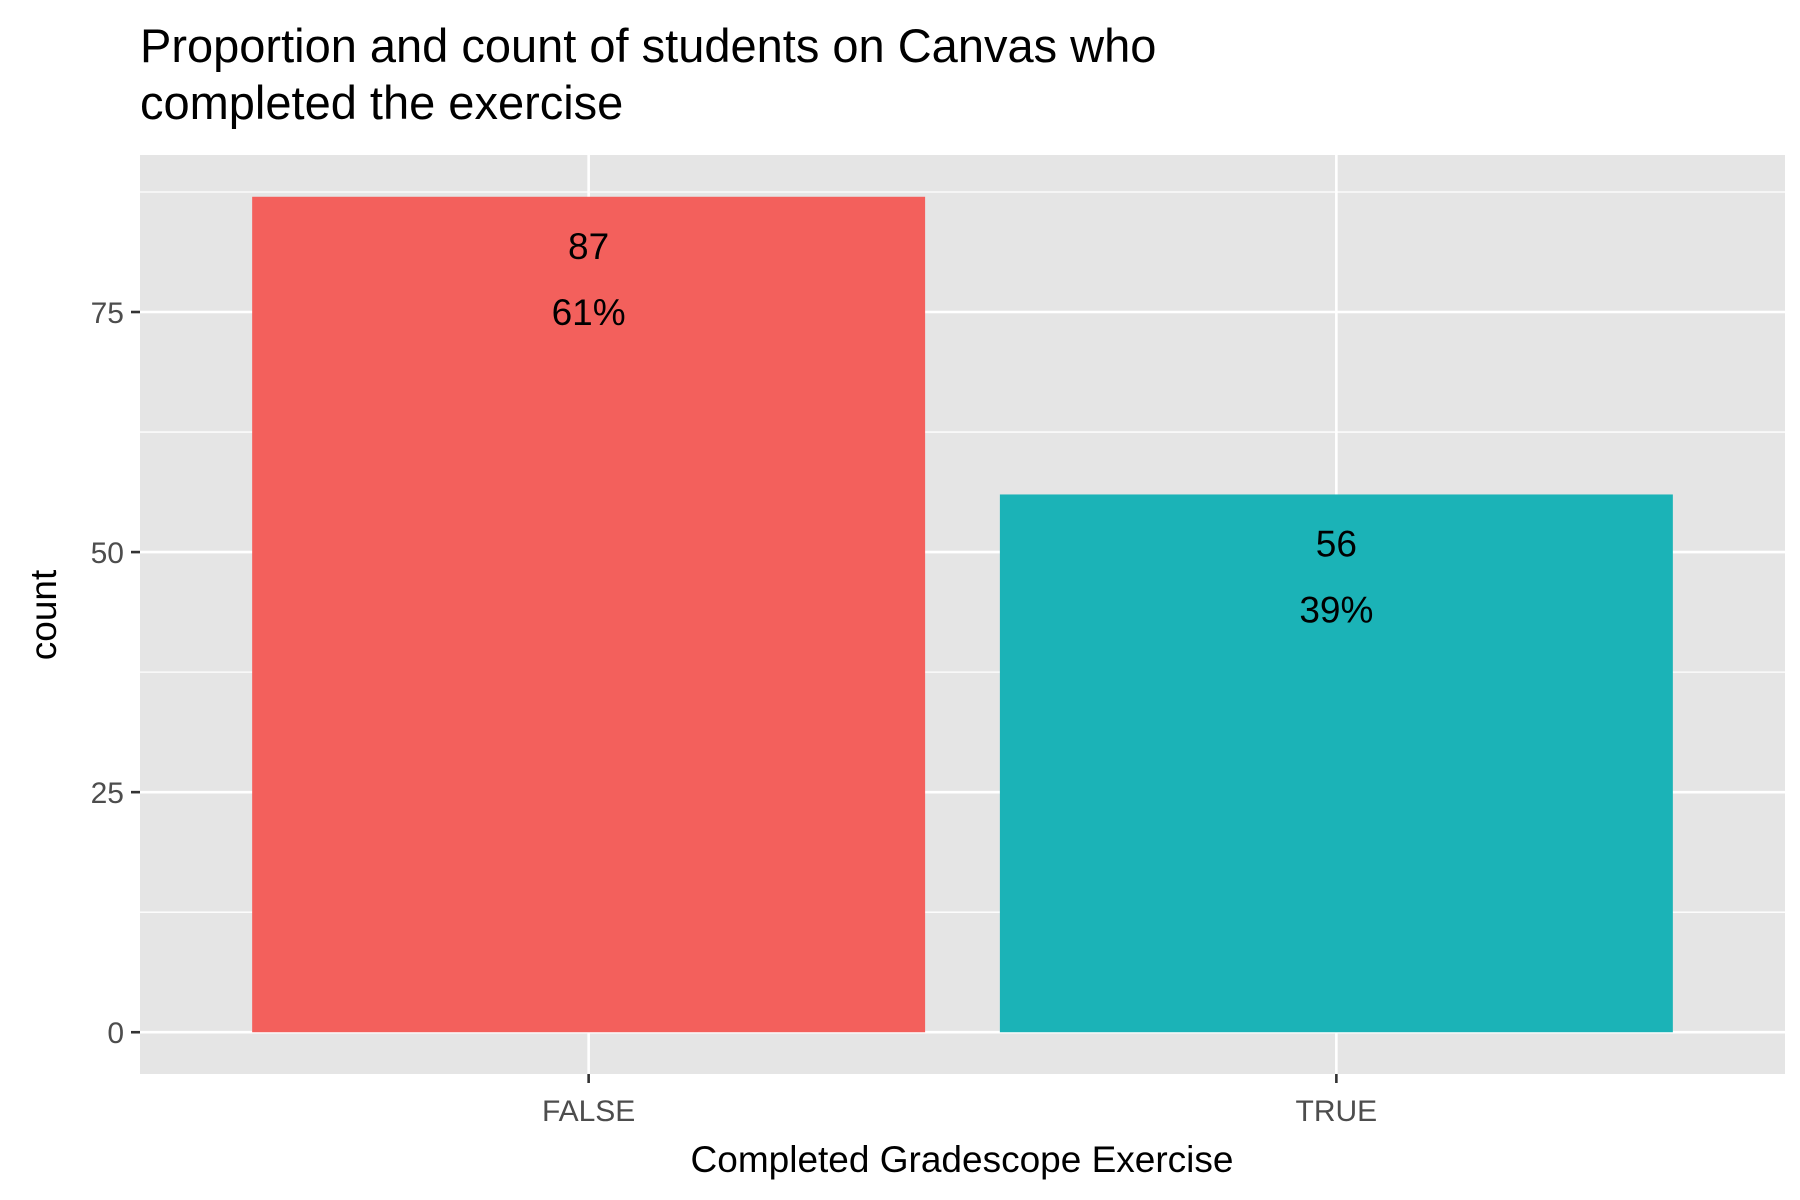  I want to click on y-axis-title: count, so click(43, 614).